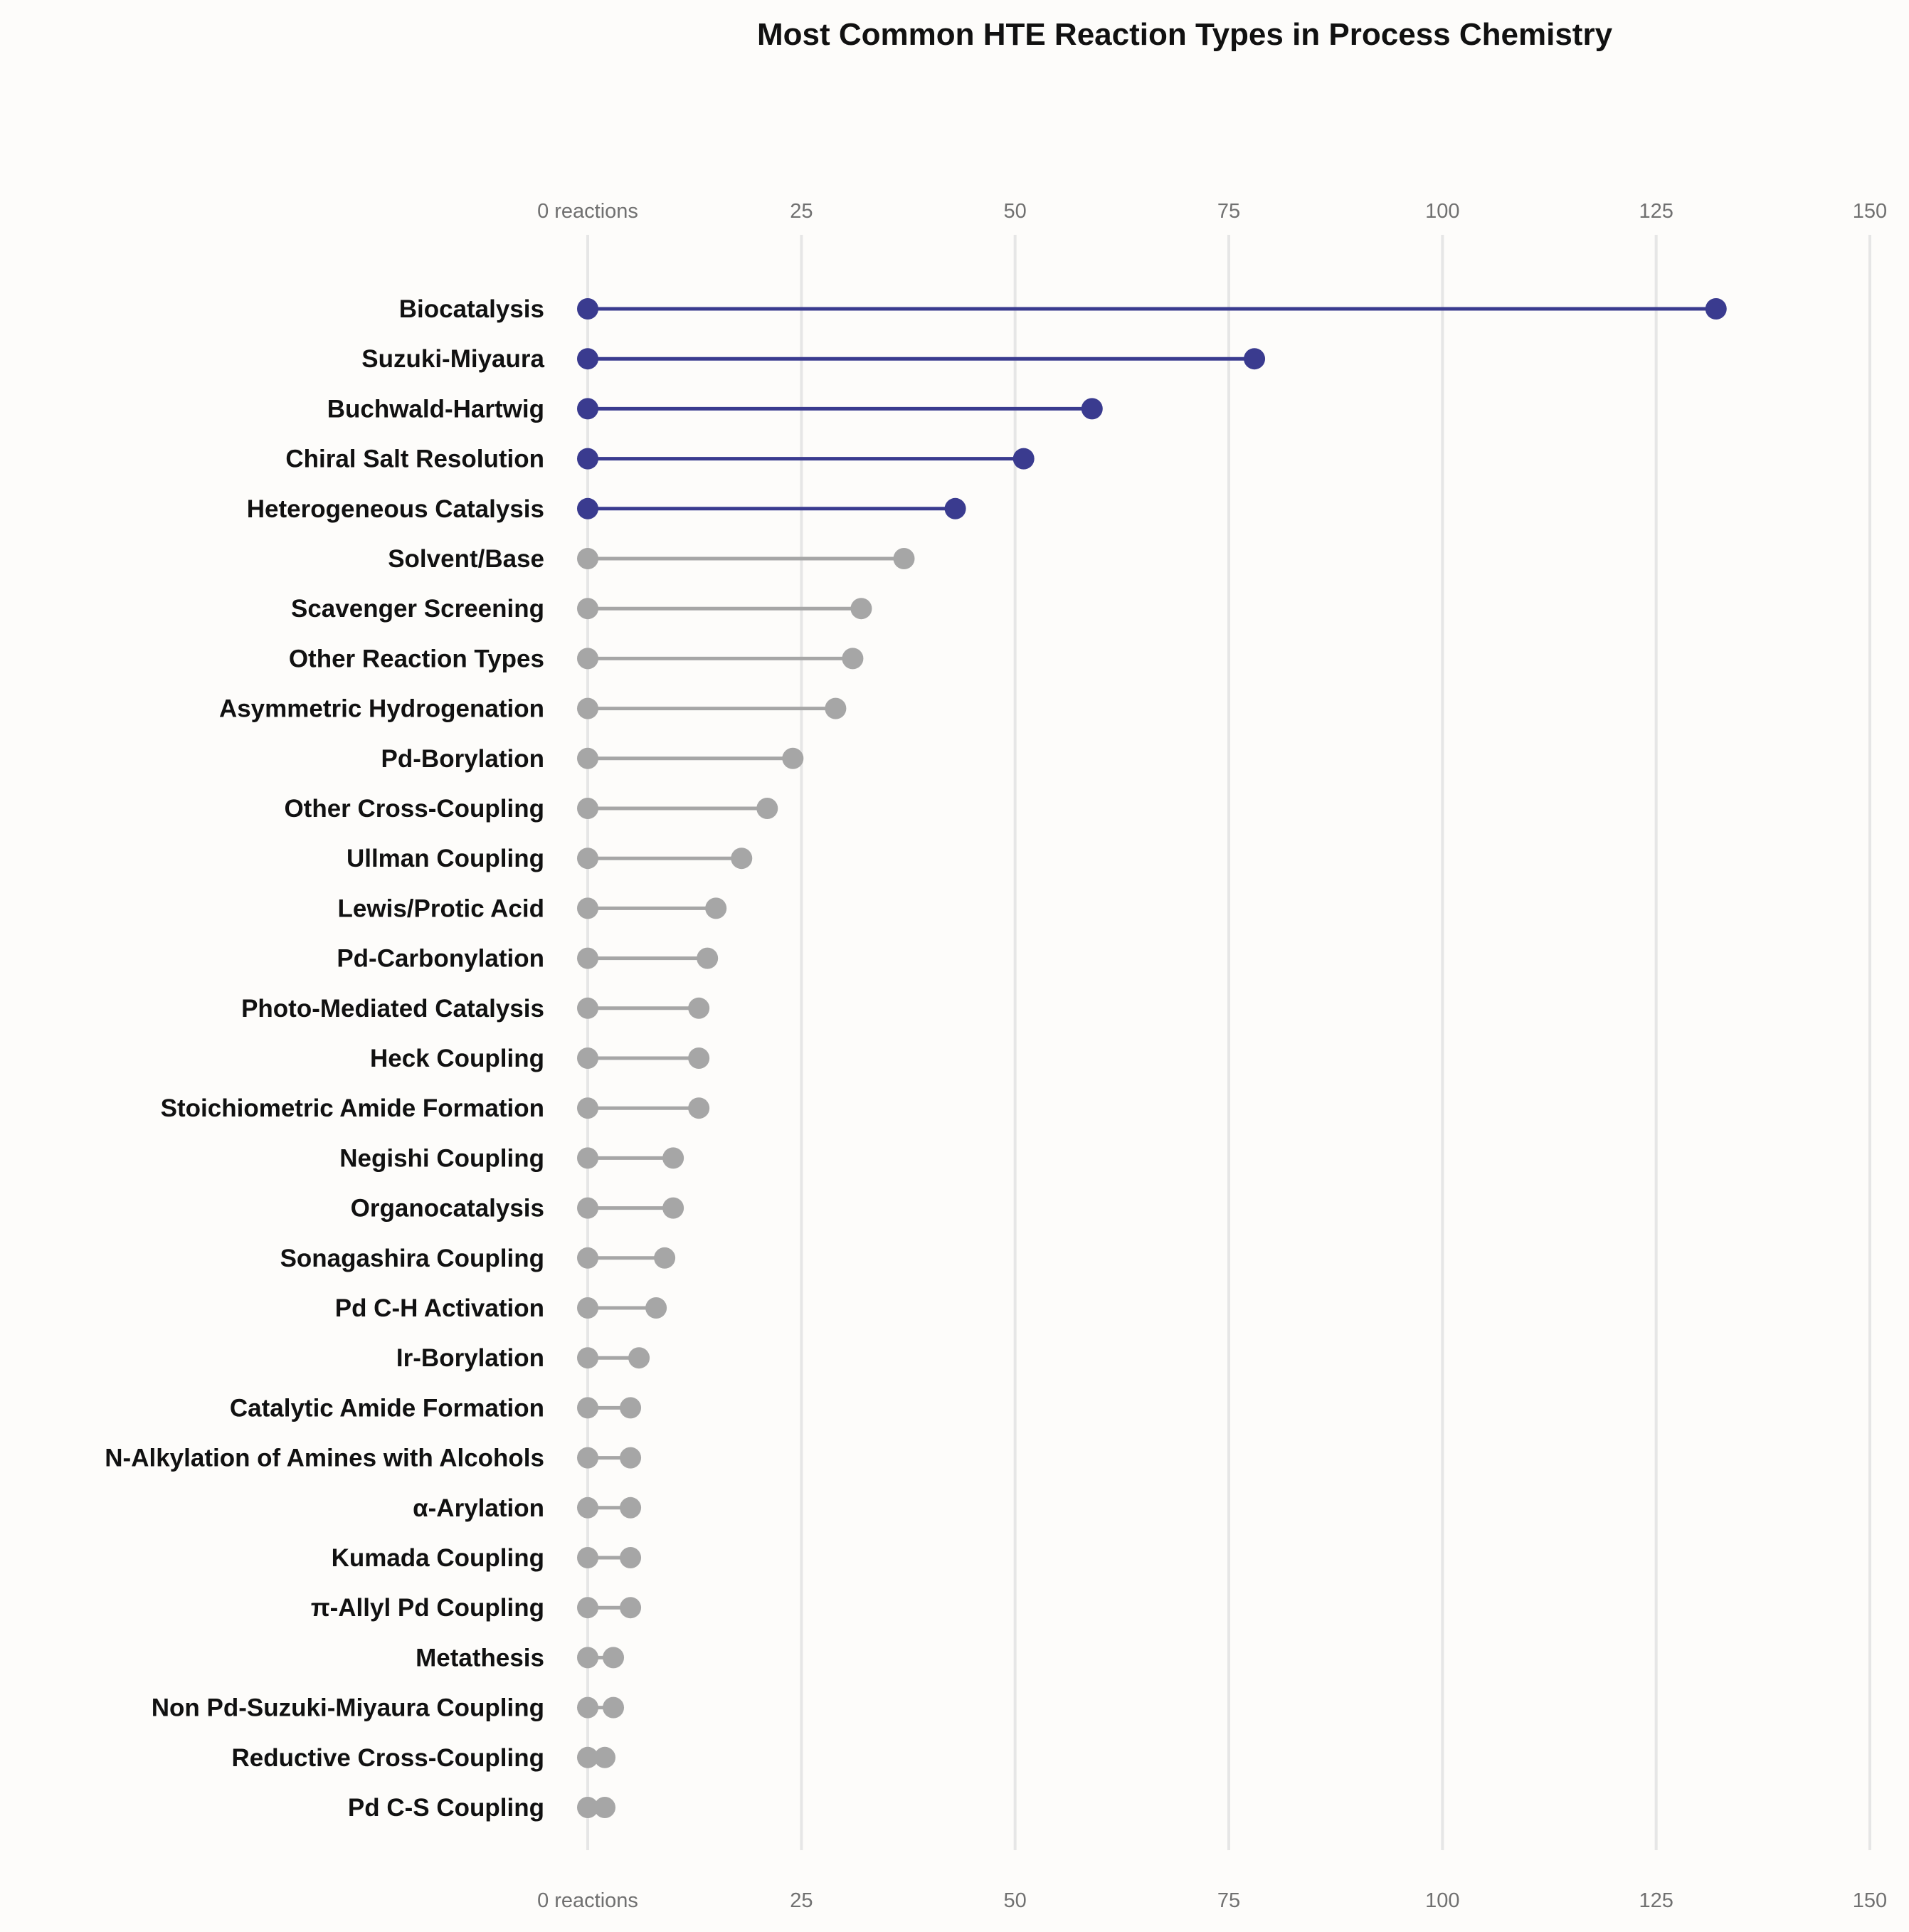  I want to click on x-tick-label-top: 125, so click(1656, 211).